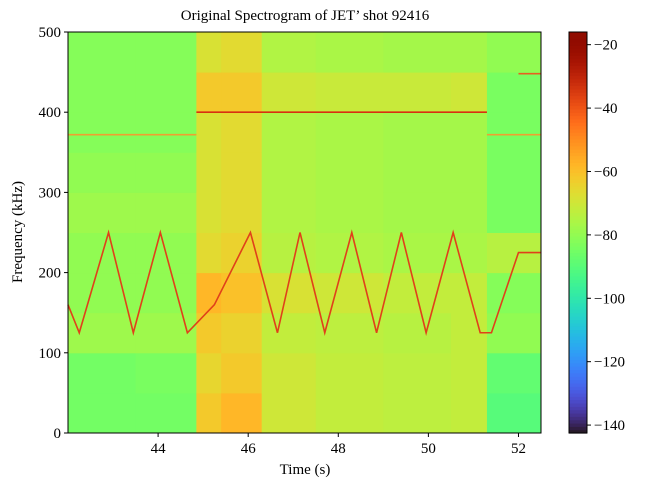  I want to click on y-tick-label: 500, so click(50, 33).